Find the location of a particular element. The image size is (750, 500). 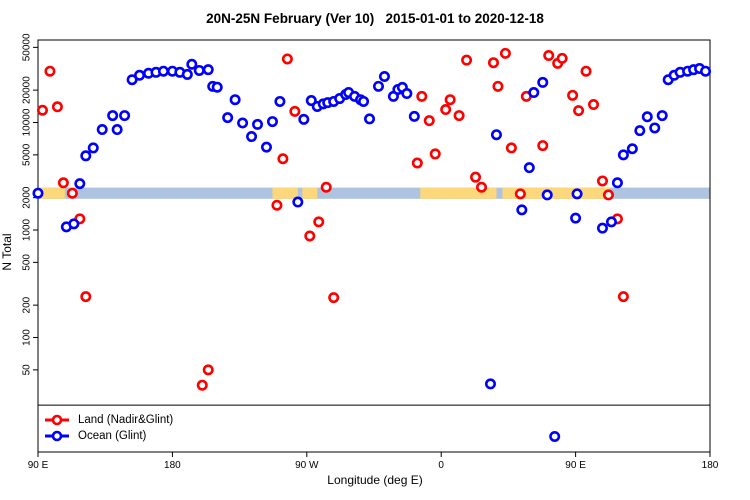

y-tick-label: 1000 is located at coordinates (27, 229).